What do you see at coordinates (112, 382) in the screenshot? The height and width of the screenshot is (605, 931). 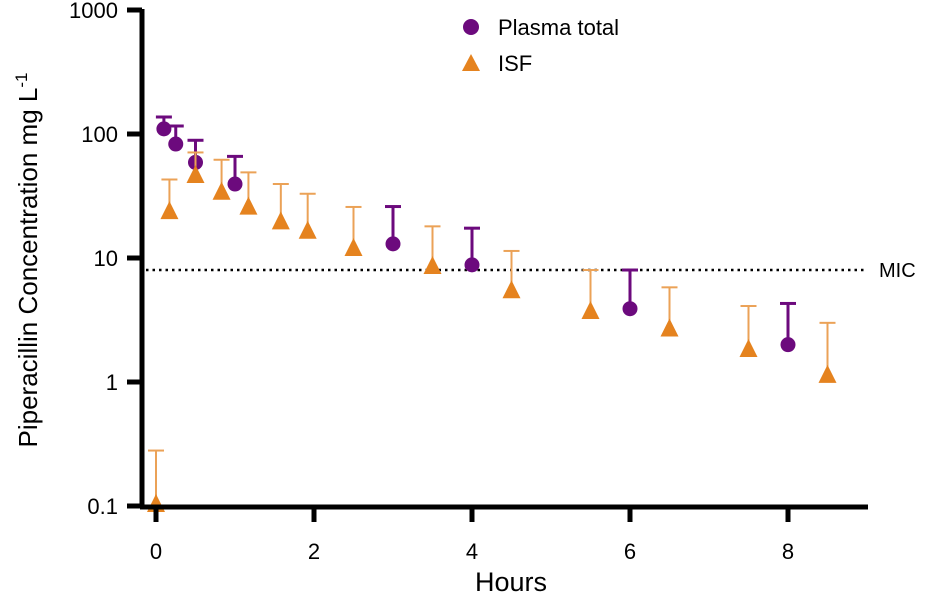 I see `y-tick-label: 1` at bounding box center [112, 382].